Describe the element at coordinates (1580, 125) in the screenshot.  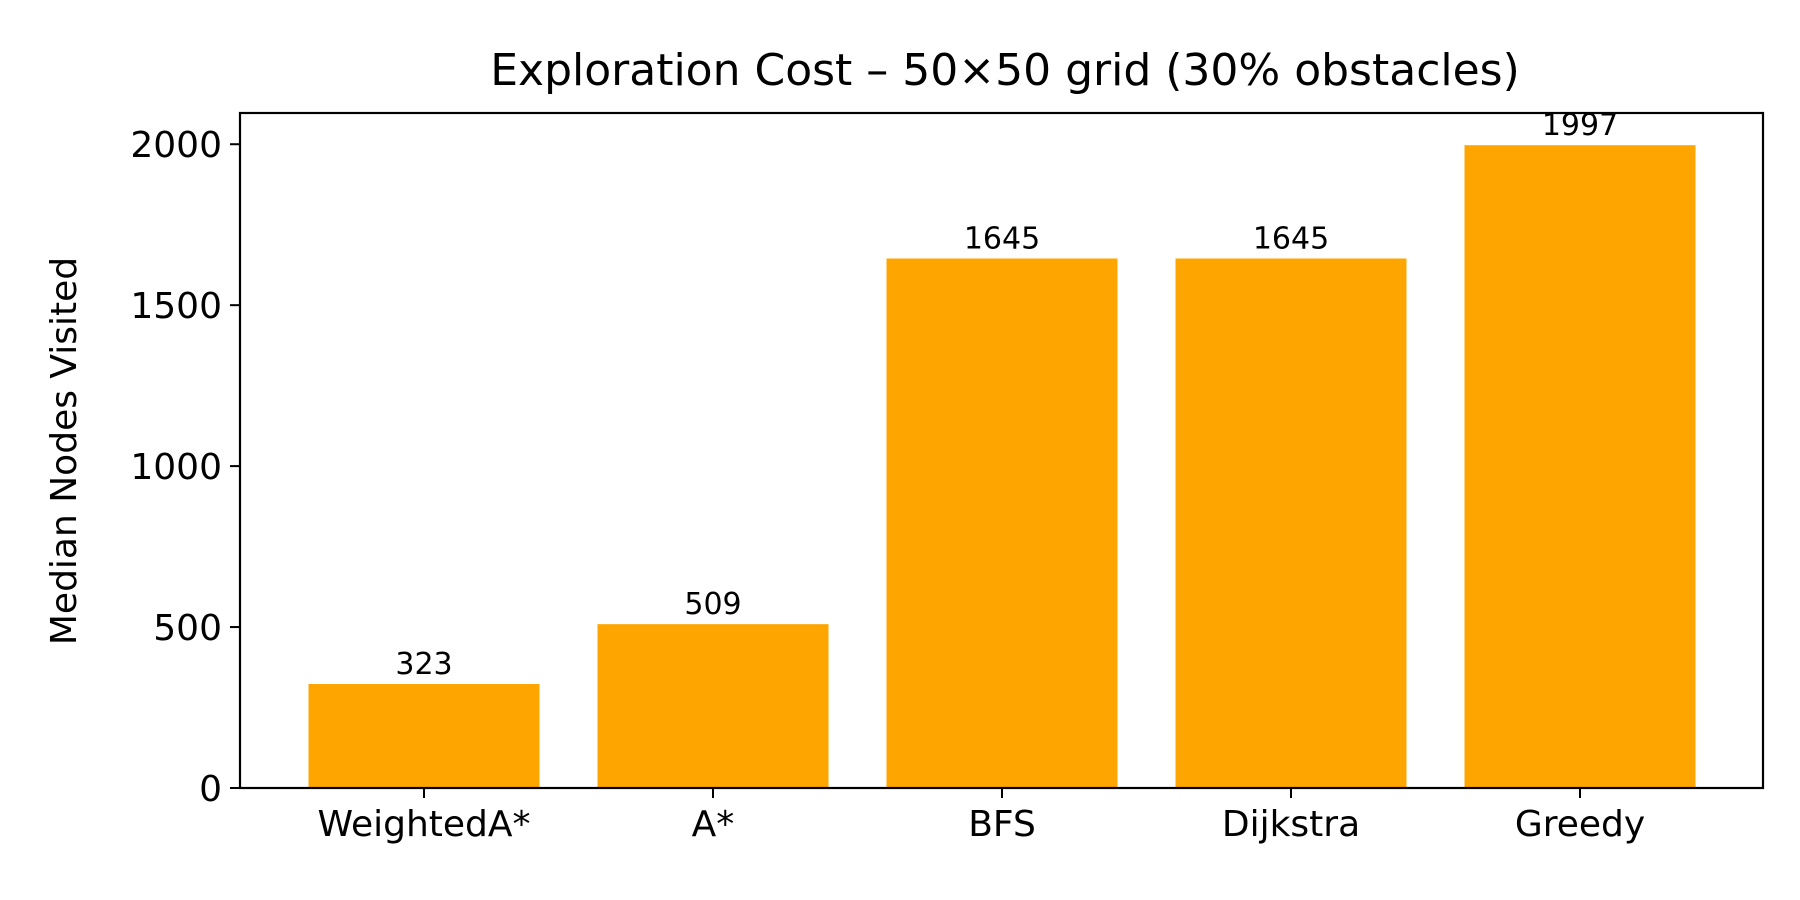
I see `data-label: 1997` at that location.